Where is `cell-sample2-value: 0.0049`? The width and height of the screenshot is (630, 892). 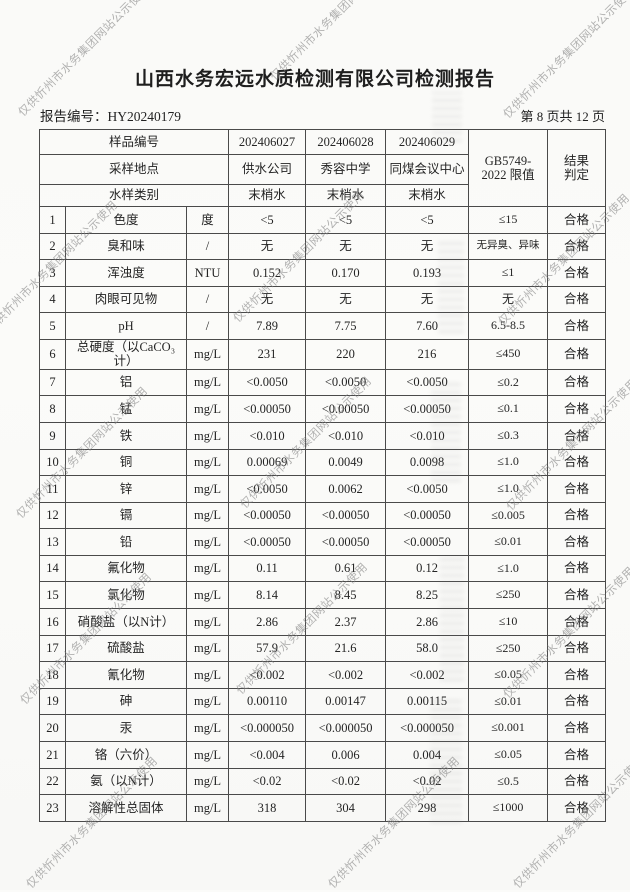 cell-sample2-value: 0.0049 is located at coordinates (346, 462).